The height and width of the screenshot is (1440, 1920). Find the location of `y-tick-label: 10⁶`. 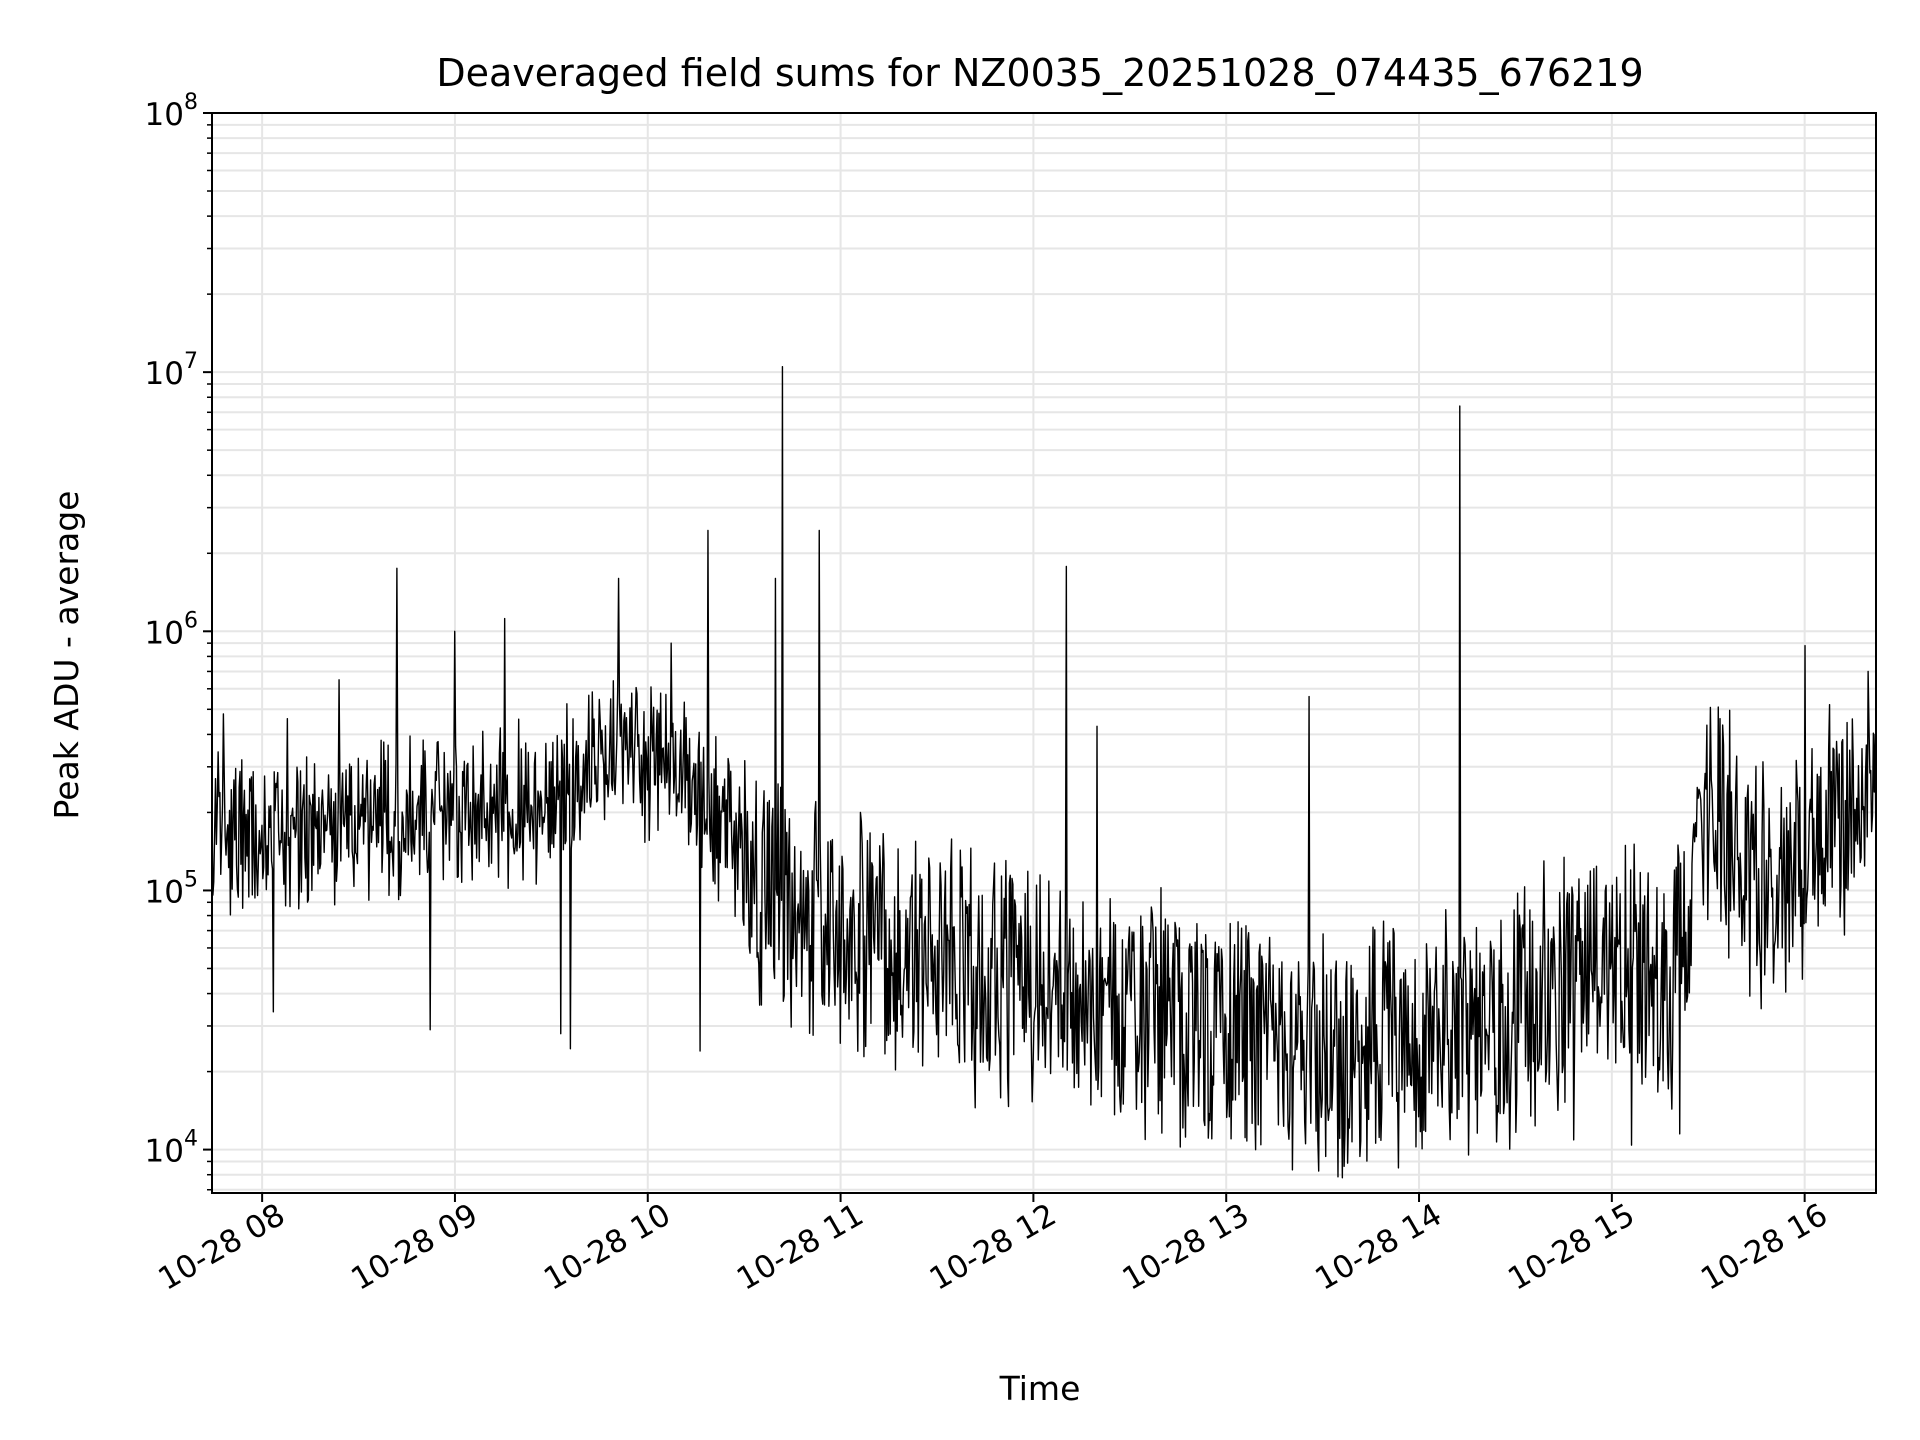

y-tick-label: 10⁶ is located at coordinates (171, 629).